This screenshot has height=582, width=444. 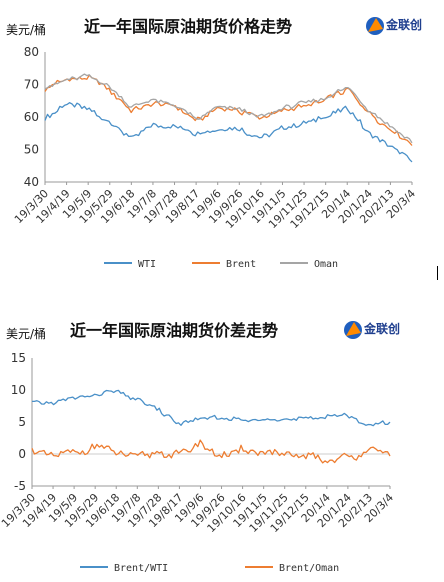 I want to click on y-tick-label: 50, so click(x=31, y=150).